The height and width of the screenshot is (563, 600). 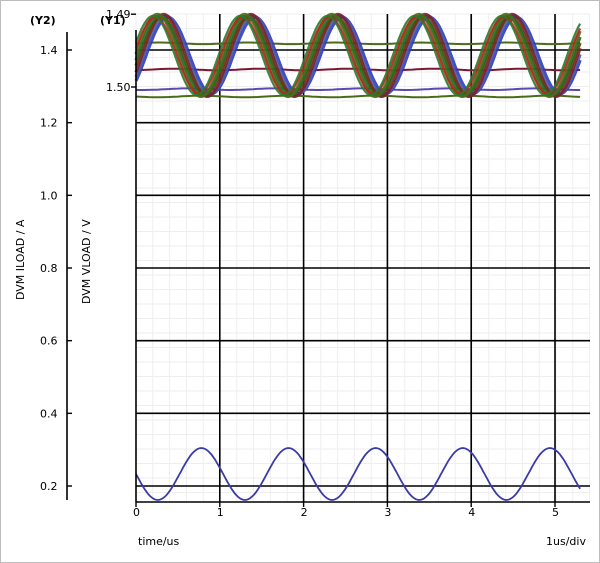 I want to click on x-scale-note: 1us/div, so click(x=566, y=541).